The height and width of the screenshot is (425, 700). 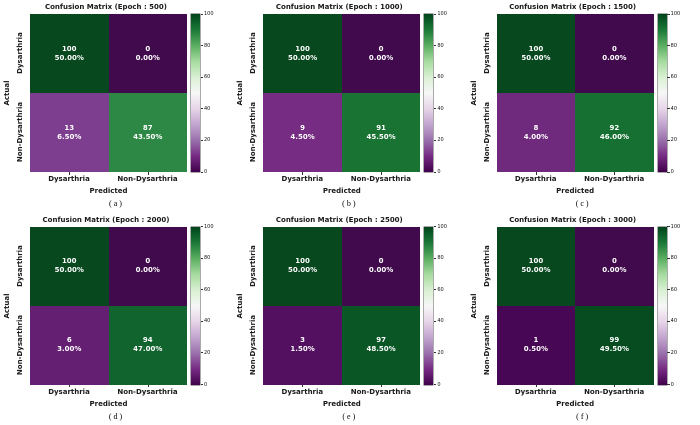 I want to click on heatmap-cell-fp: 6 3.00%, so click(x=69, y=345).